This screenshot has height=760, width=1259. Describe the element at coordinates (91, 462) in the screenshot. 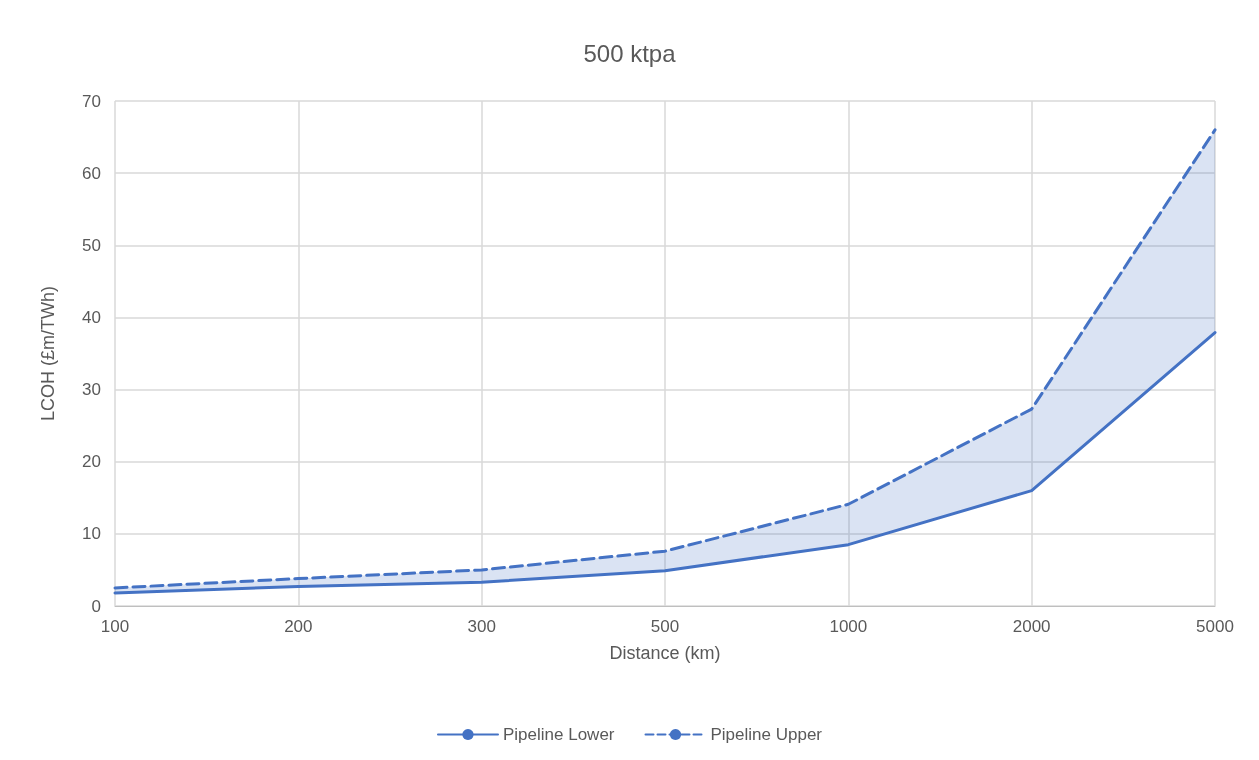

I see `y-tick-label: 20` at that location.